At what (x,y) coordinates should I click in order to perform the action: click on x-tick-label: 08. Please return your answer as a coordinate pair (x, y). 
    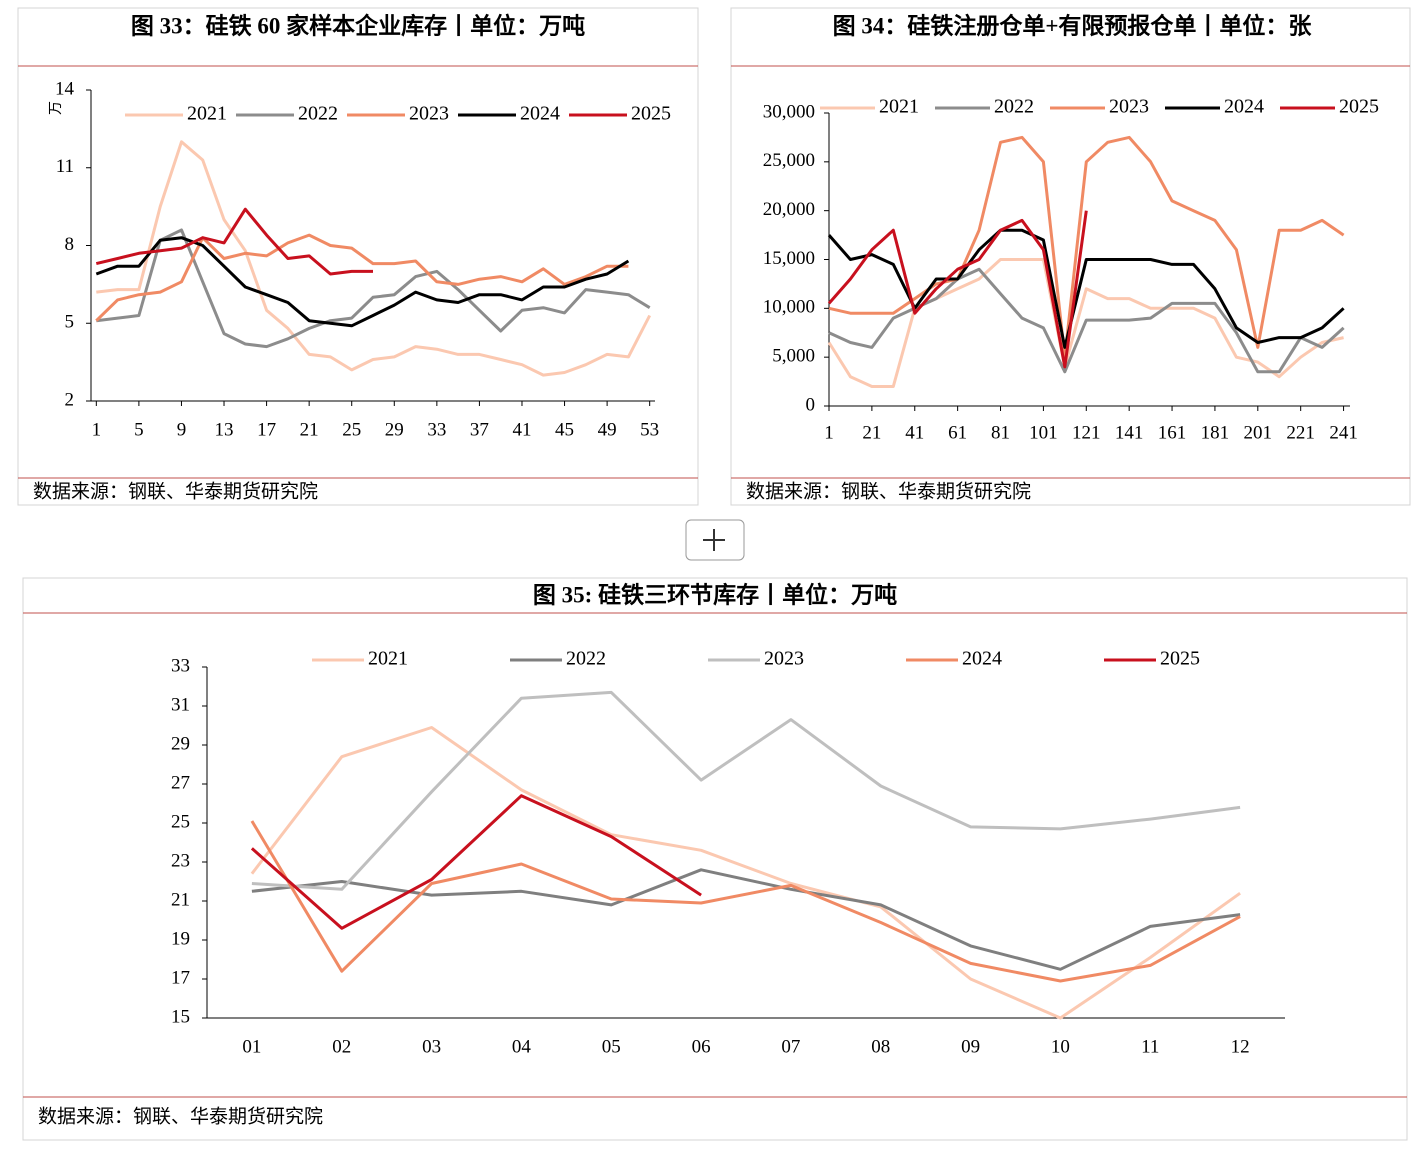
    Looking at the image, I should click on (880, 1046).